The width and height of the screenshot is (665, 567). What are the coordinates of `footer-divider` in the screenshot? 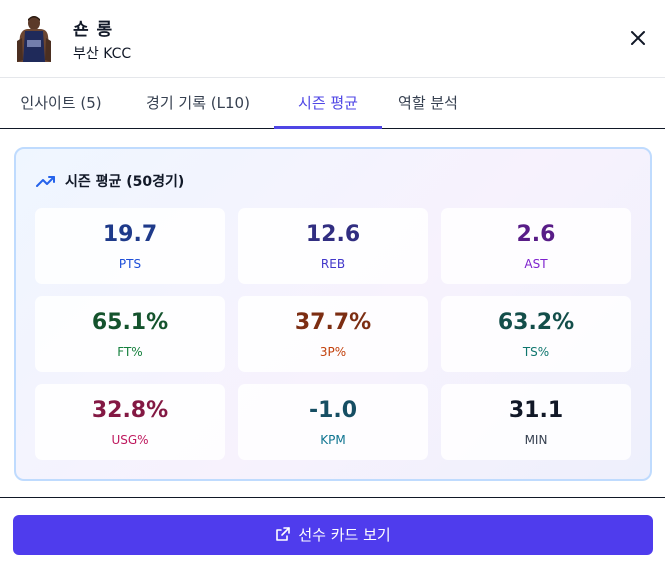 It's located at (332, 497).